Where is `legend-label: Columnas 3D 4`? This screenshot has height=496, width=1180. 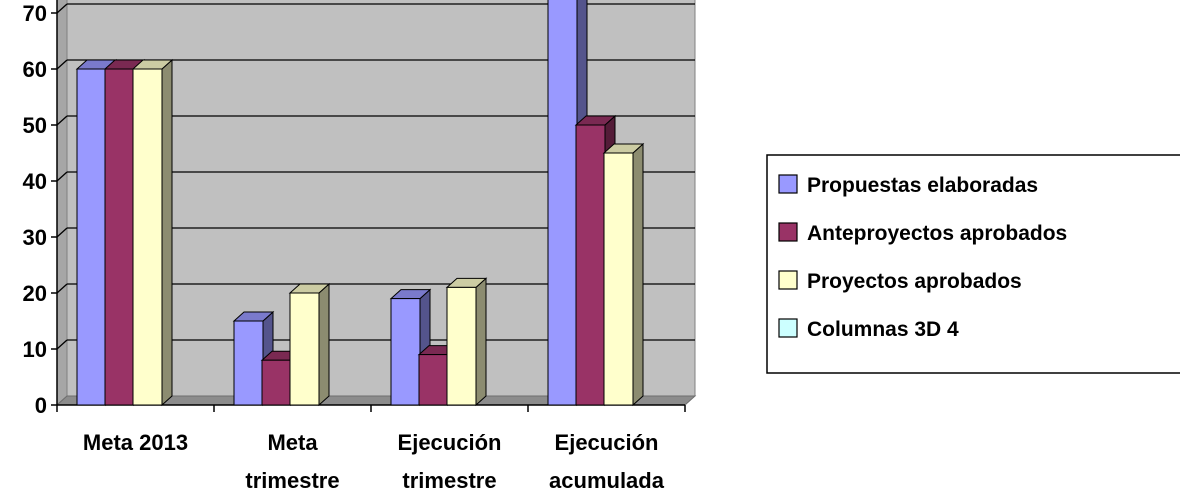
legend-label: Columnas 3D 4 is located at coordinates (883, 329).